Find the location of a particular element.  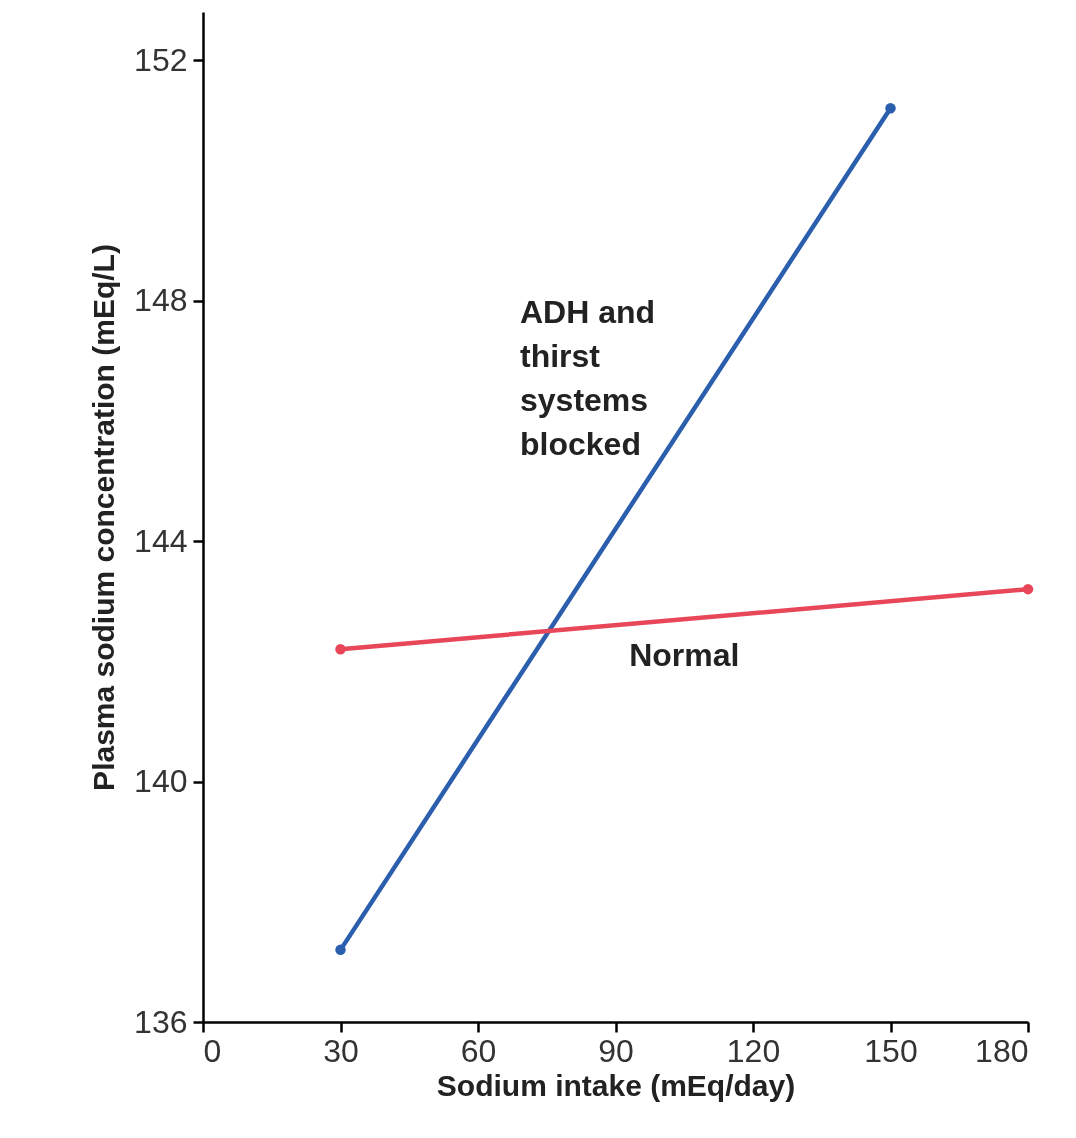

y-axis-title: Plasma sodium concentration (mEq/L) is located at coordinates (104, 517).